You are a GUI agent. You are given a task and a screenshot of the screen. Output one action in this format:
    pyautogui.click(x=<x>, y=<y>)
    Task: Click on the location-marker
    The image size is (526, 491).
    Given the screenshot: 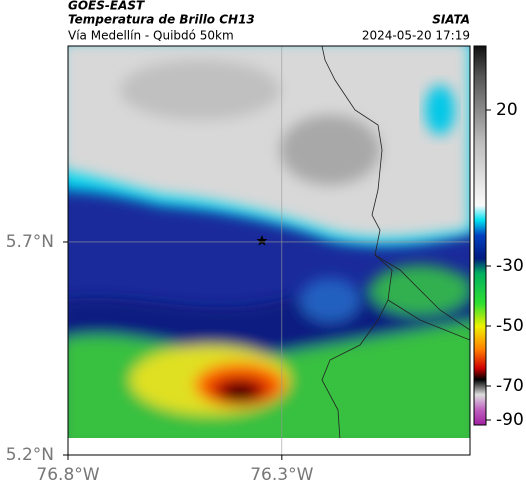 What is the action you would take?
    pyautogui.click(x=262, y=240)
    